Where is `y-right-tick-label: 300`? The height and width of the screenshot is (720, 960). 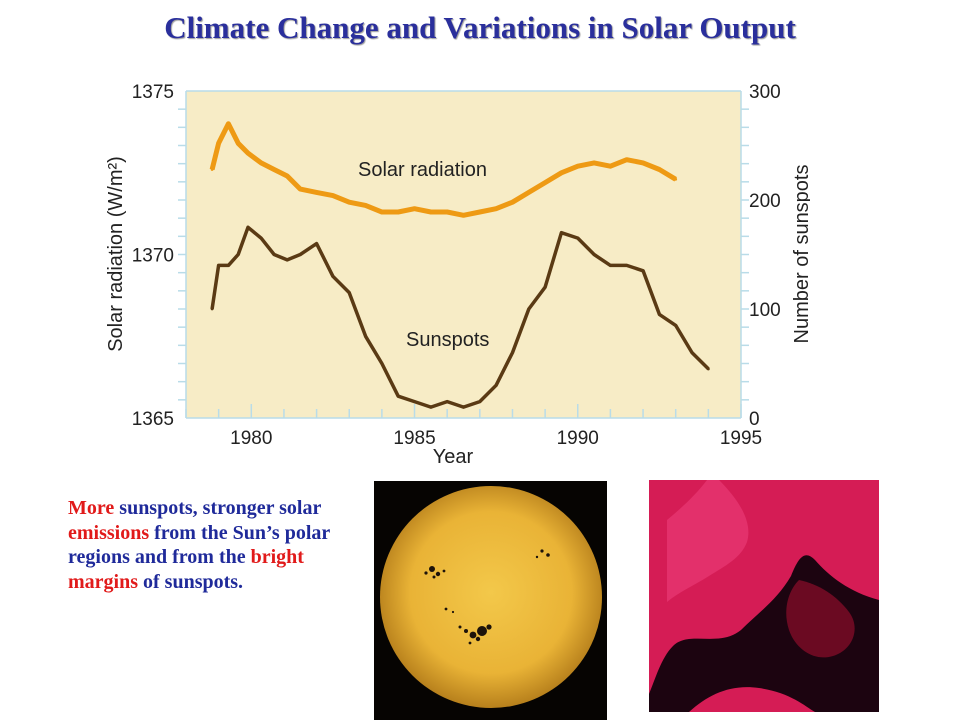 y-right-tick-label: 300 is located at coordinates (765, 92).